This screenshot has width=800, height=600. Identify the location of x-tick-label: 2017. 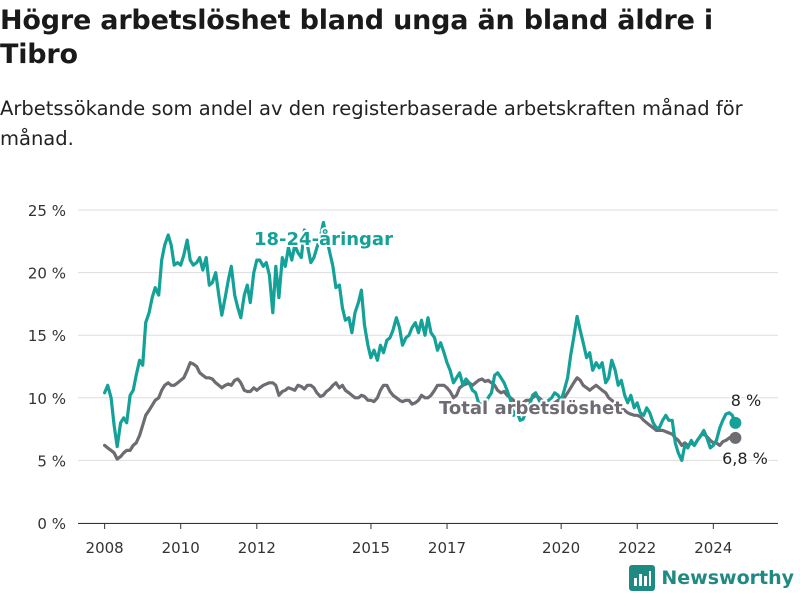
(447, 548).